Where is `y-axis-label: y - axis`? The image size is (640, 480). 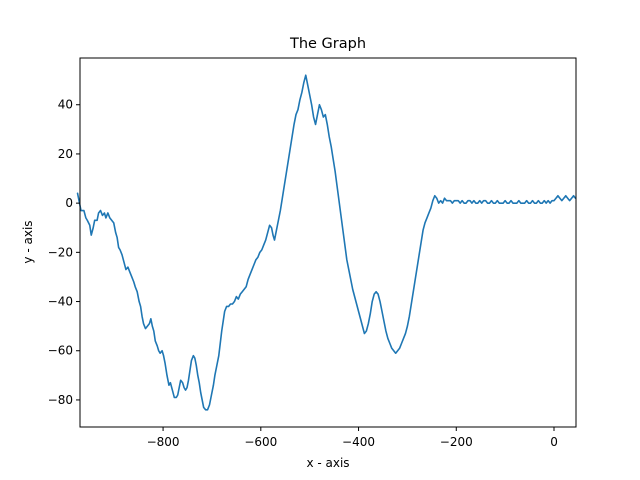 y-axis-label: y - axis is located at coordinates (28, 241).